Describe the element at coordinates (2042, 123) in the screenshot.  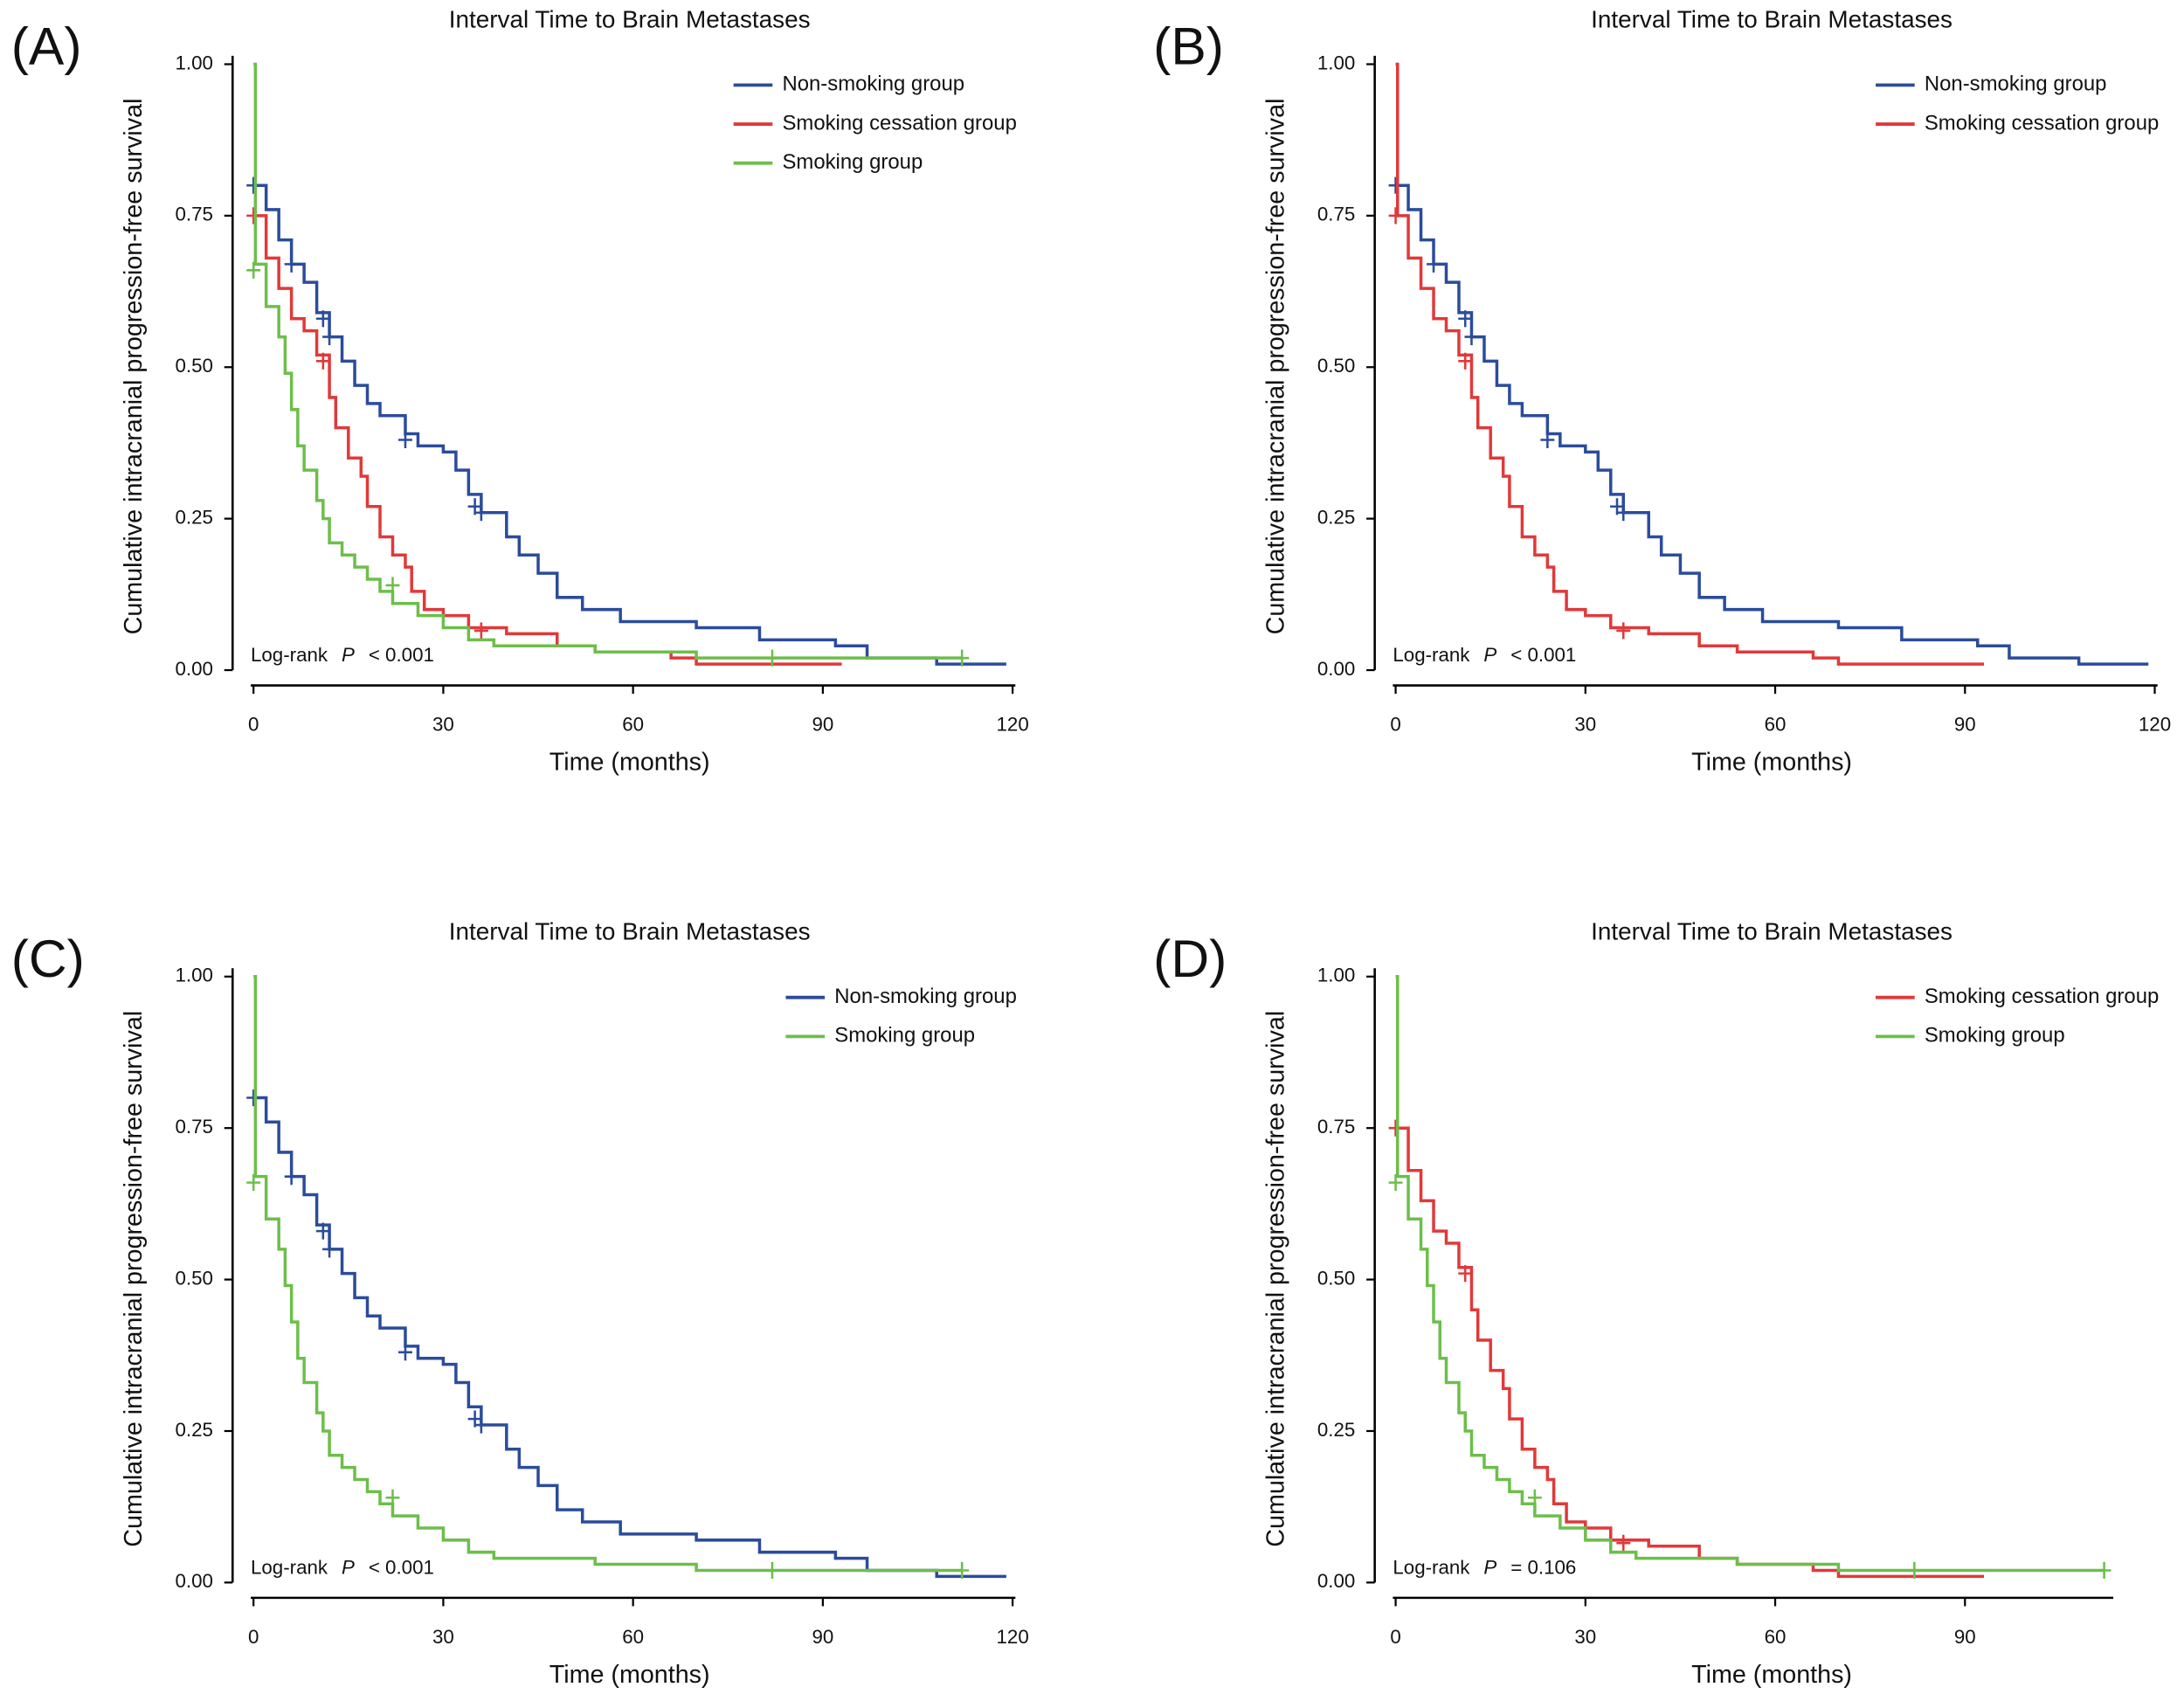
I see `legend-label: Smoking cessation group` at that location.